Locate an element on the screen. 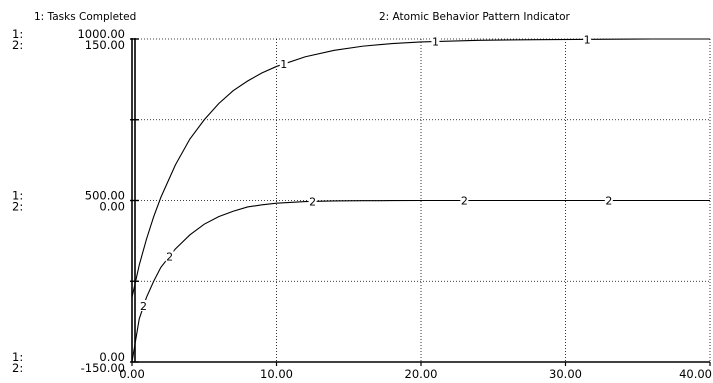  x-tick-label: 30.00 is located at coordinates (565, 374).